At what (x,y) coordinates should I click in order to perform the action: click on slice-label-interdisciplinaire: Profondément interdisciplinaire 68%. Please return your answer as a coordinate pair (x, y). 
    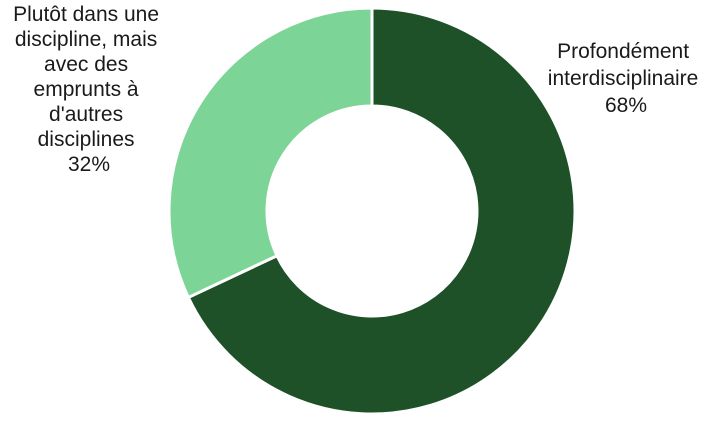
    Looking at the image, I should click on (626, 78).